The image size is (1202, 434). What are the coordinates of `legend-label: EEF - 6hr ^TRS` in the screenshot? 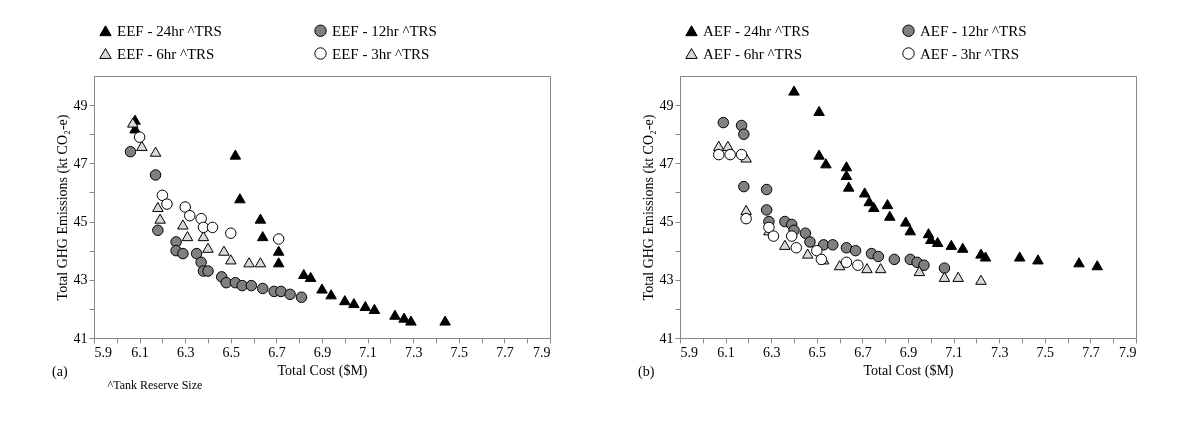 It's located at (166, 53).